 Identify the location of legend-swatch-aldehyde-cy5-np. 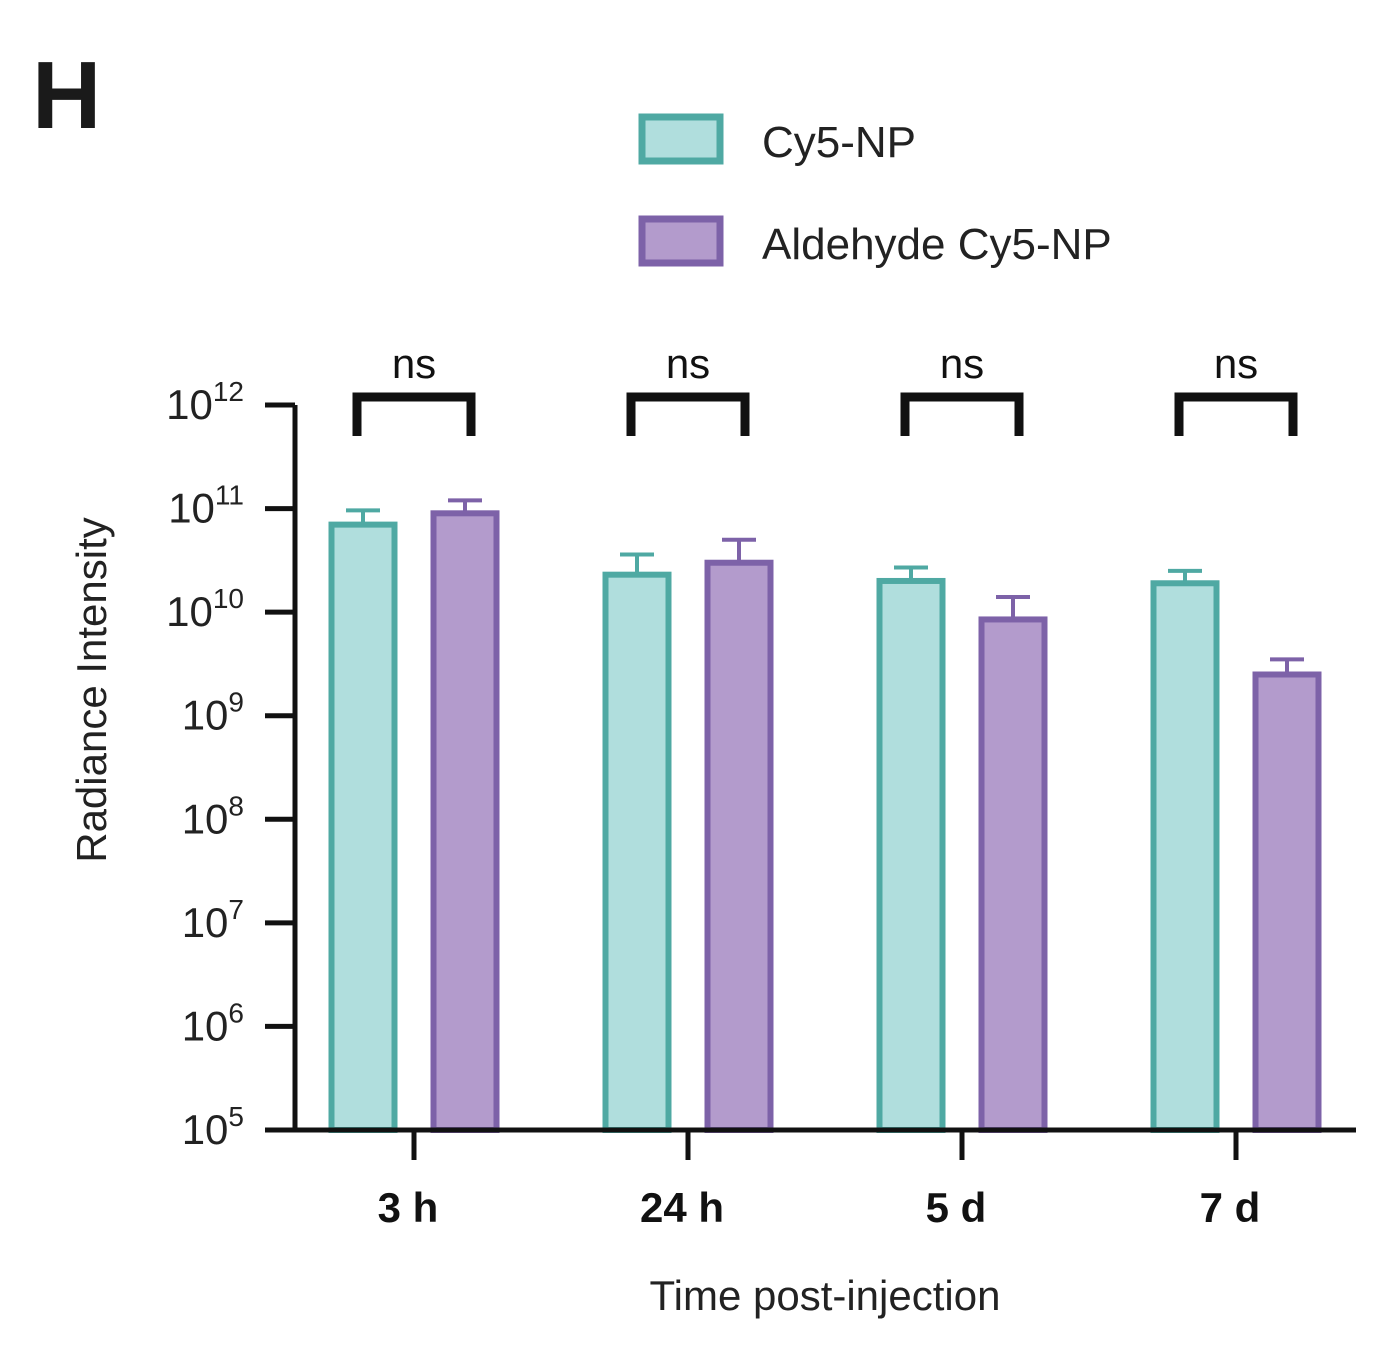
(681, 241).